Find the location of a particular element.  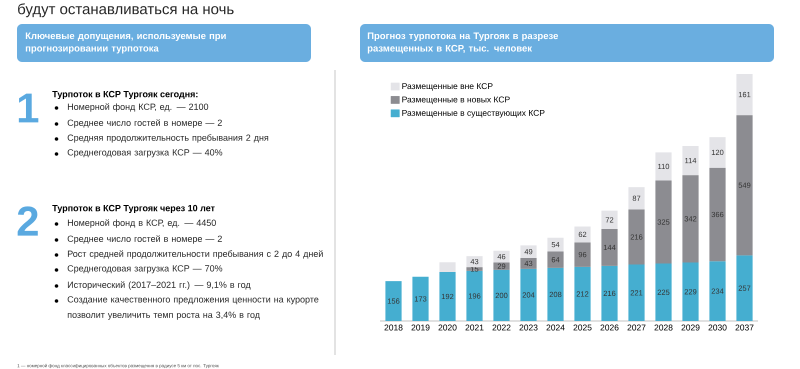

x-tick-label: 2021 is located at coordinates (475, 327).